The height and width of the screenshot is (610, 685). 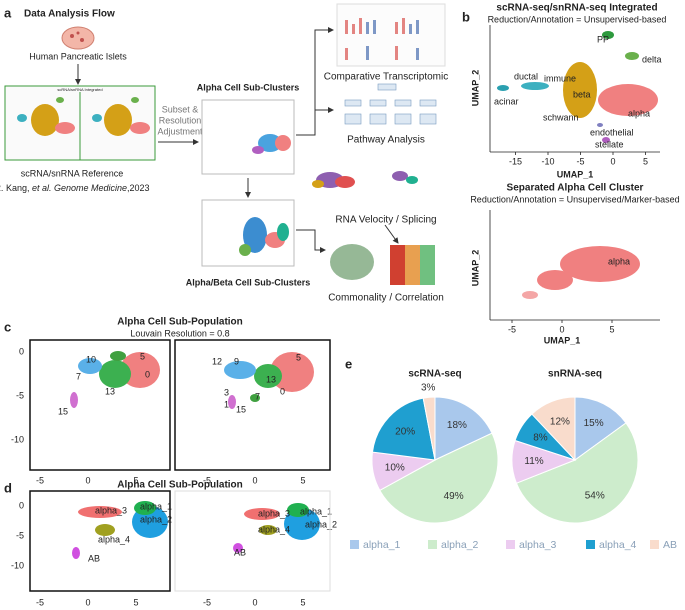 I want to click on source-label: Human Pancreatic Islets, so click(x=78, y=56).